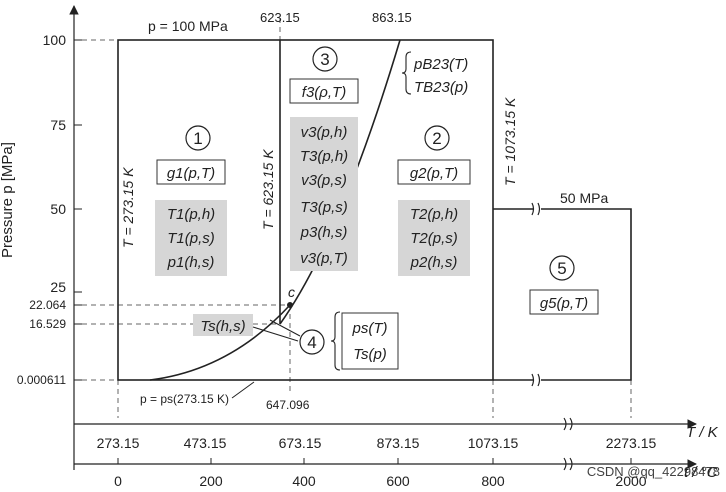  I want to click on region-3-backward-box, so click(324, 194).